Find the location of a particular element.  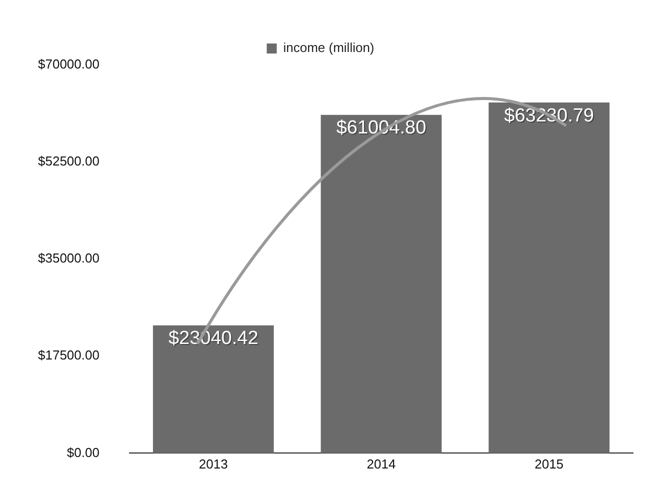

y-tick-label: $17500.00 is located at coordinates (69, 355).